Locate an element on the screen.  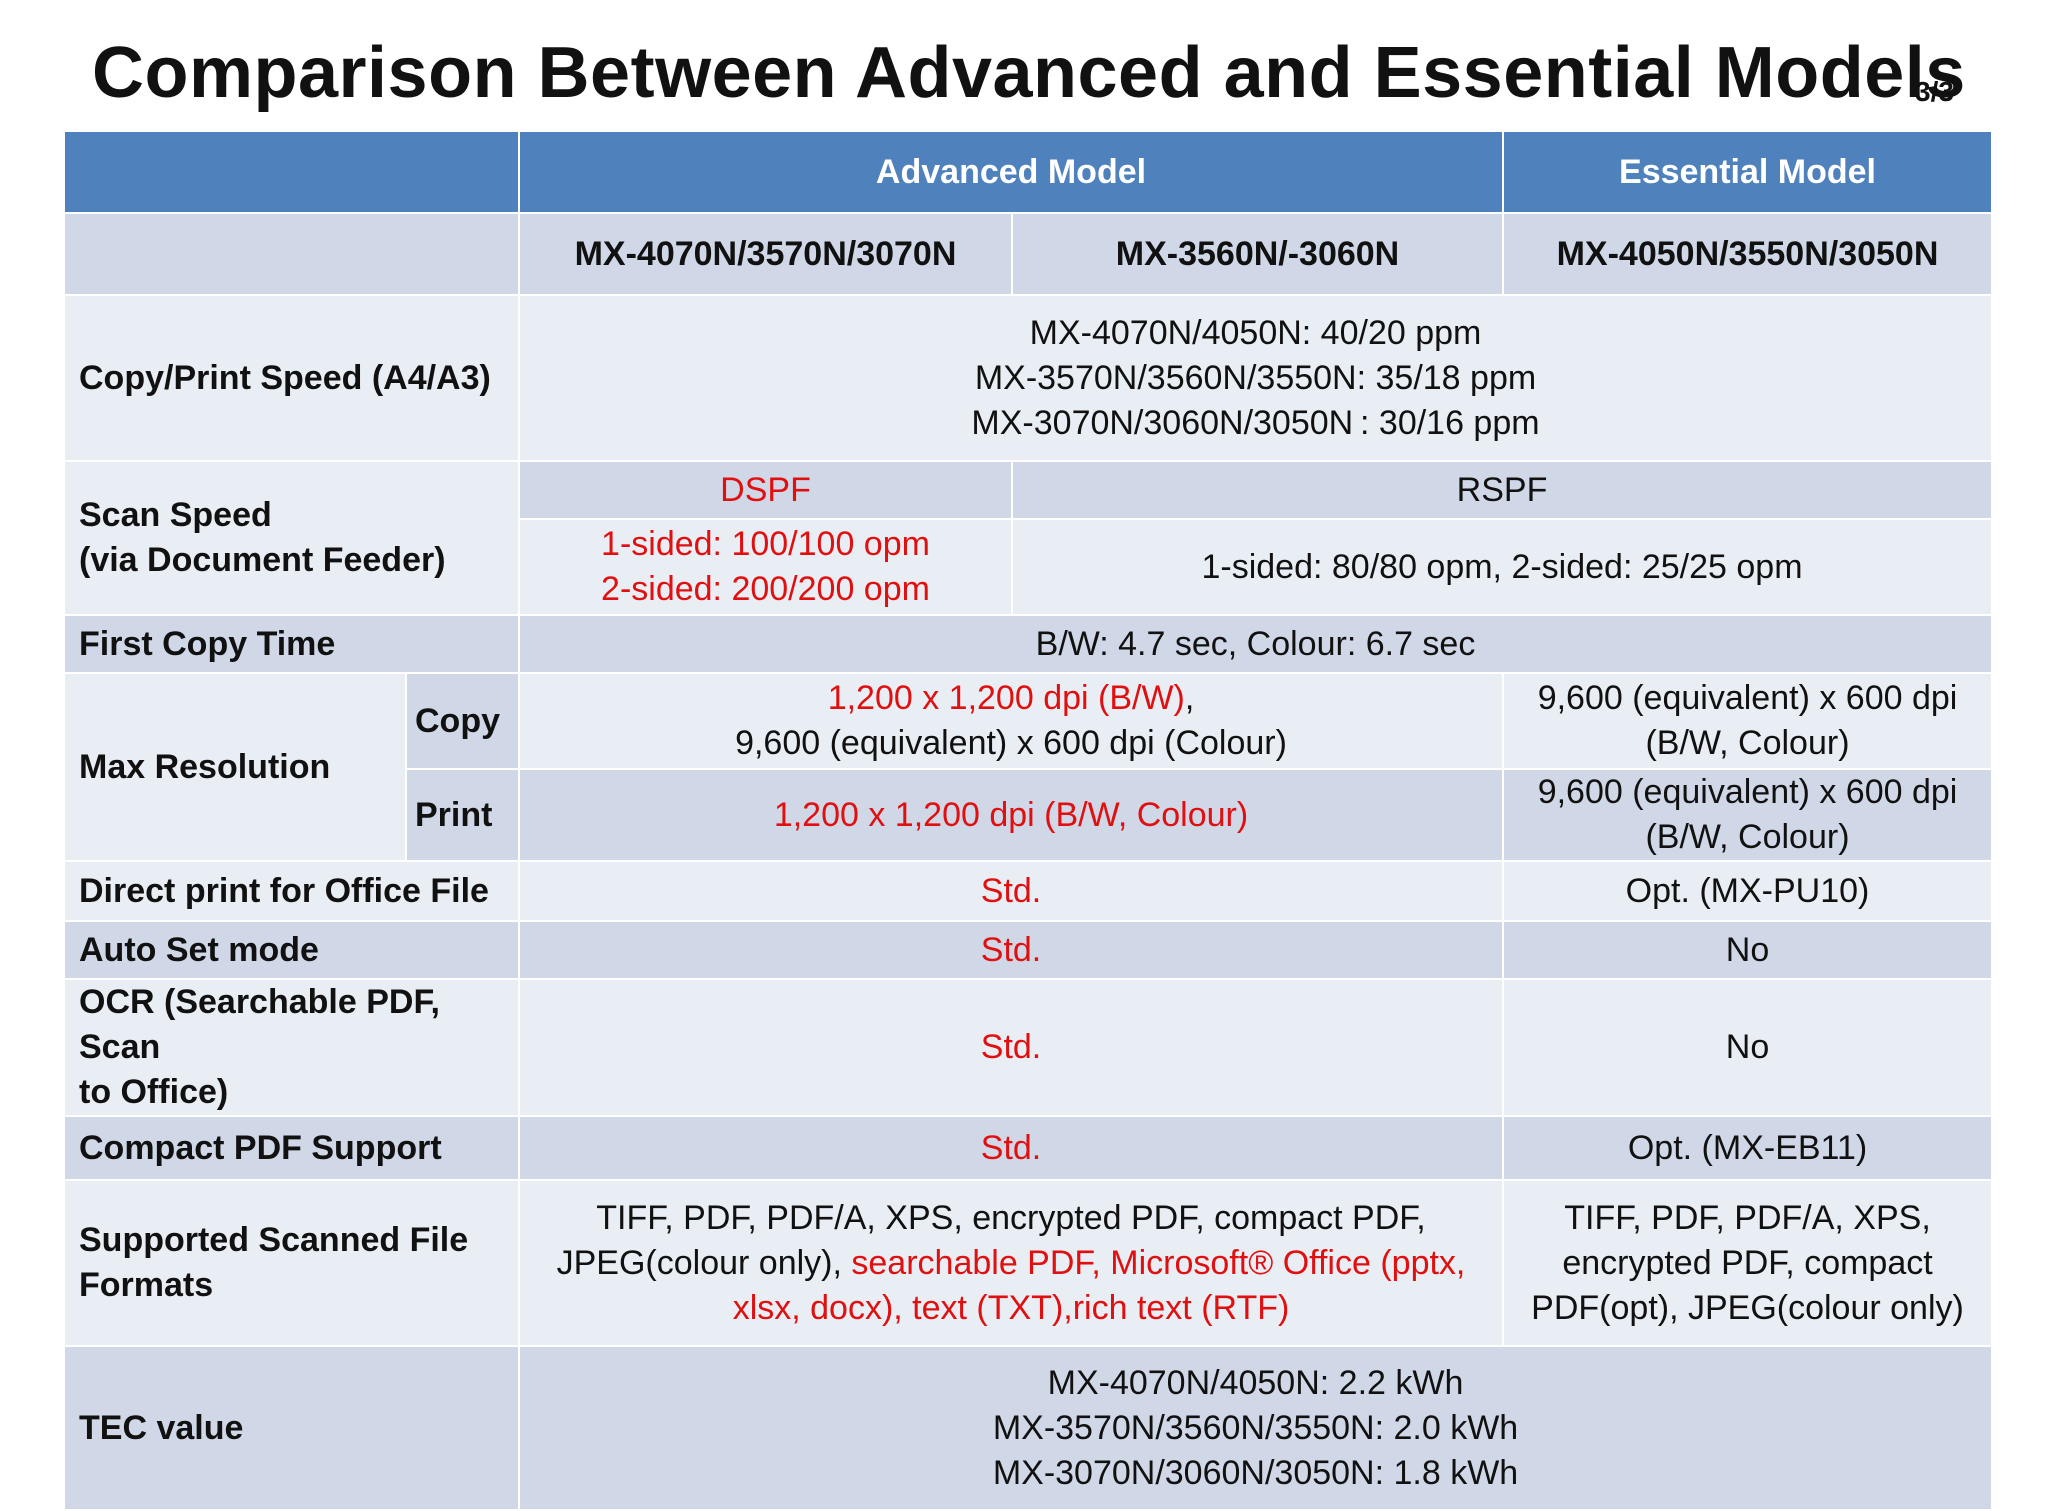
value-adv-res-print: 1,200 x 1,200 dpi (B/W, Colour) is located at coordinates (1011, 815).